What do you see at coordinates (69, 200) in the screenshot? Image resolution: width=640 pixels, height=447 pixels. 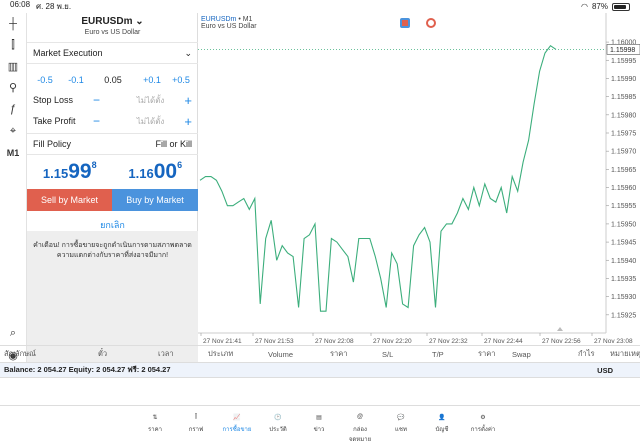 I see `sell-button: Sell by Market` at bounding box center [69, 200].